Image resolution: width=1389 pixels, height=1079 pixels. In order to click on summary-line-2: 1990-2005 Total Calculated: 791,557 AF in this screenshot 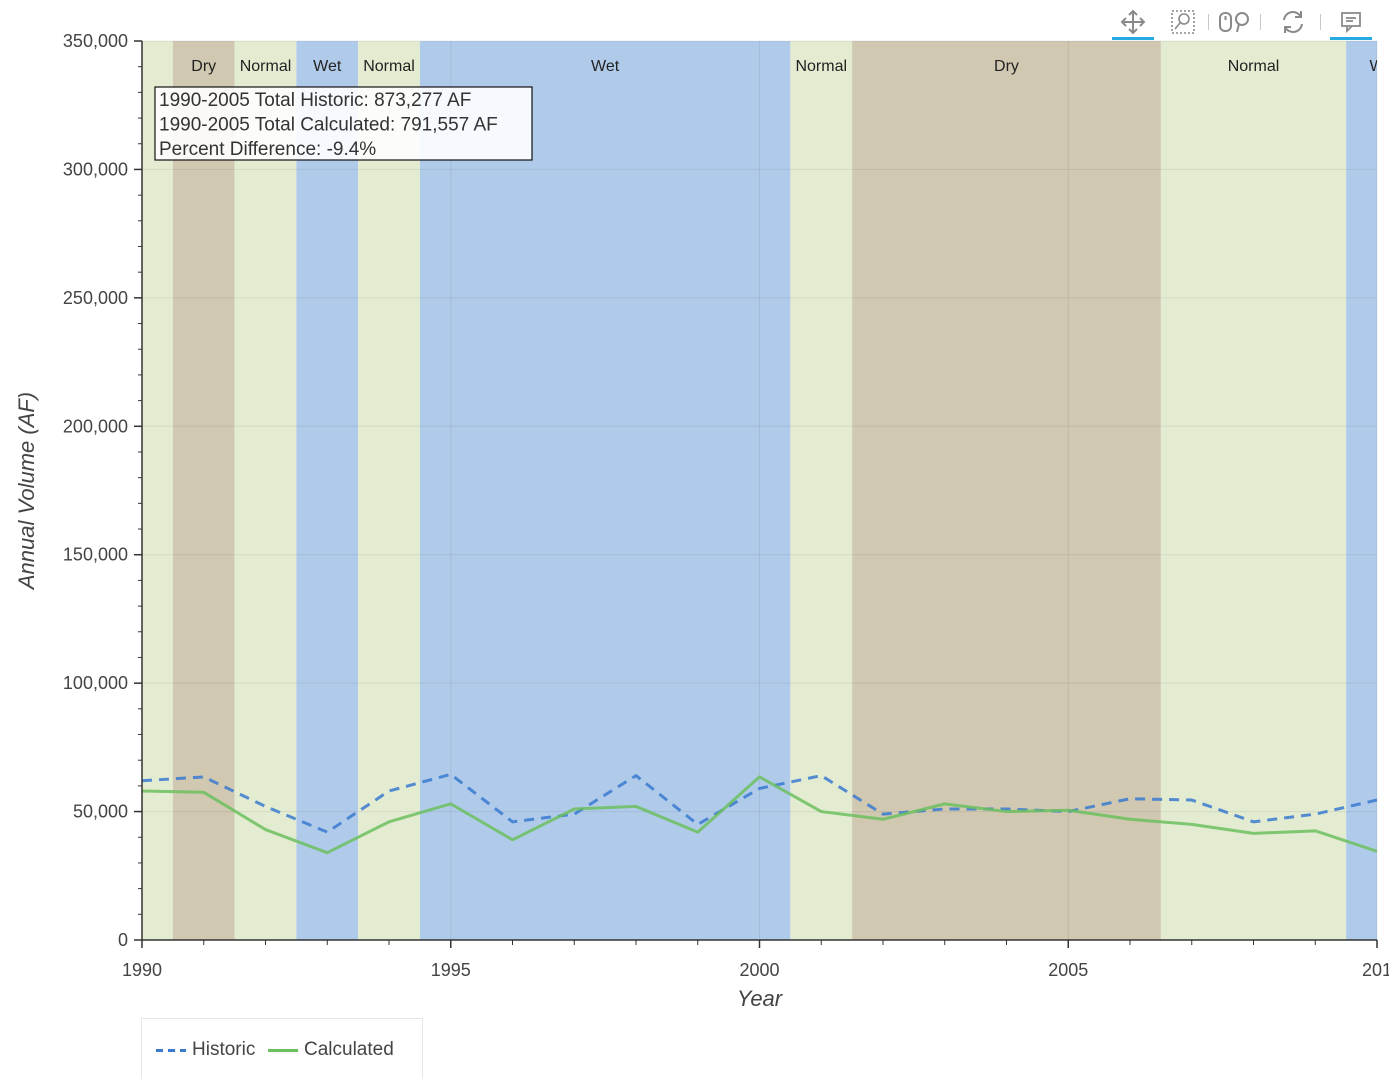, I will do `click(328, 125)`.